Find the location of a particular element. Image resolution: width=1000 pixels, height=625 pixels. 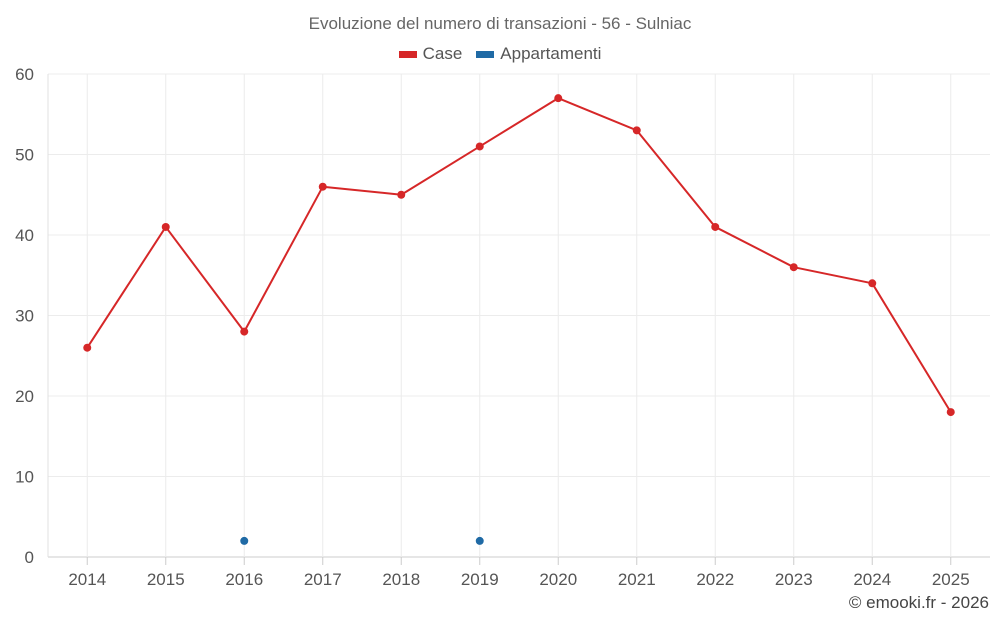

legend-label-case: Case is located at coordinates (442, 53).